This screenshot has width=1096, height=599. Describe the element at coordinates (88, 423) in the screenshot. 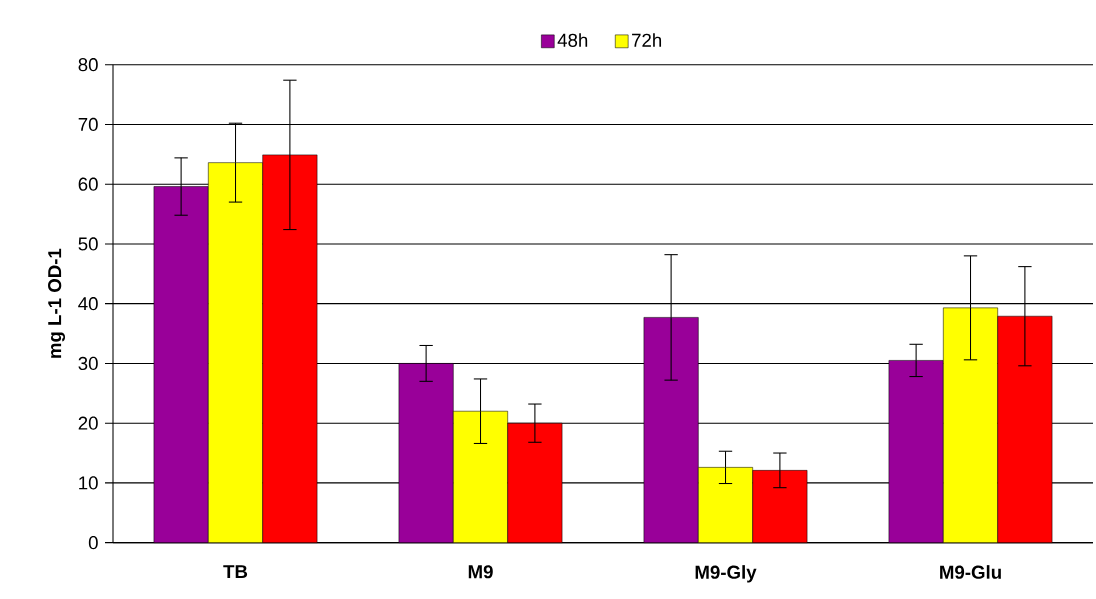

I see `y-tick-label: 20` at that location.